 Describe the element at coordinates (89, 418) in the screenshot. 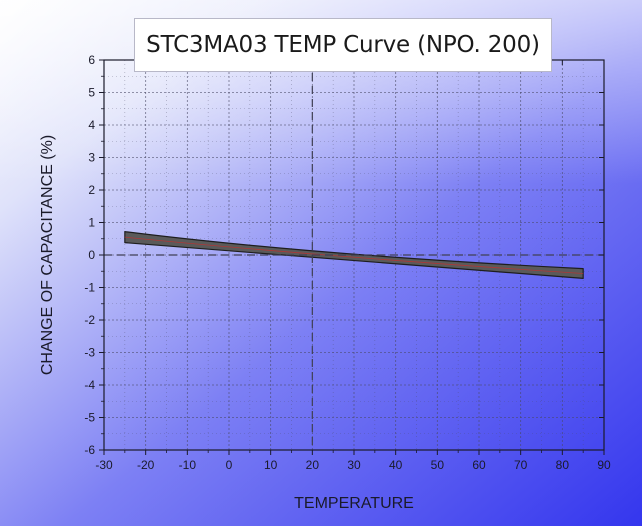

I see `y-tick-label: -5` at that location.